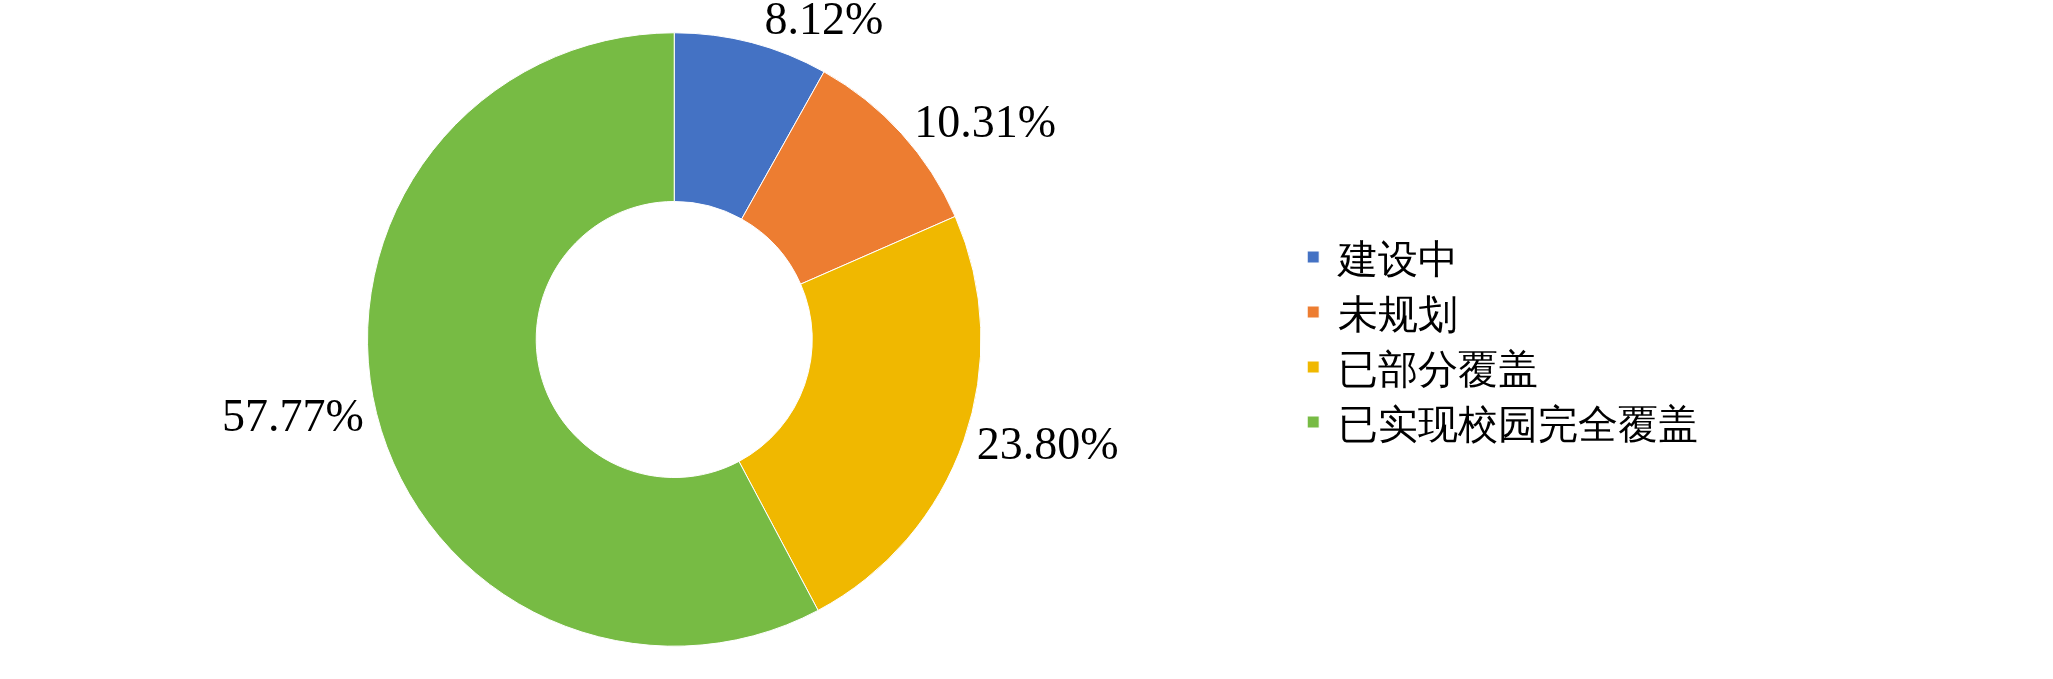 The width and height of the screenshot is (2053, 679). I want to click on data-label: 57.77%, so click(293, 415).